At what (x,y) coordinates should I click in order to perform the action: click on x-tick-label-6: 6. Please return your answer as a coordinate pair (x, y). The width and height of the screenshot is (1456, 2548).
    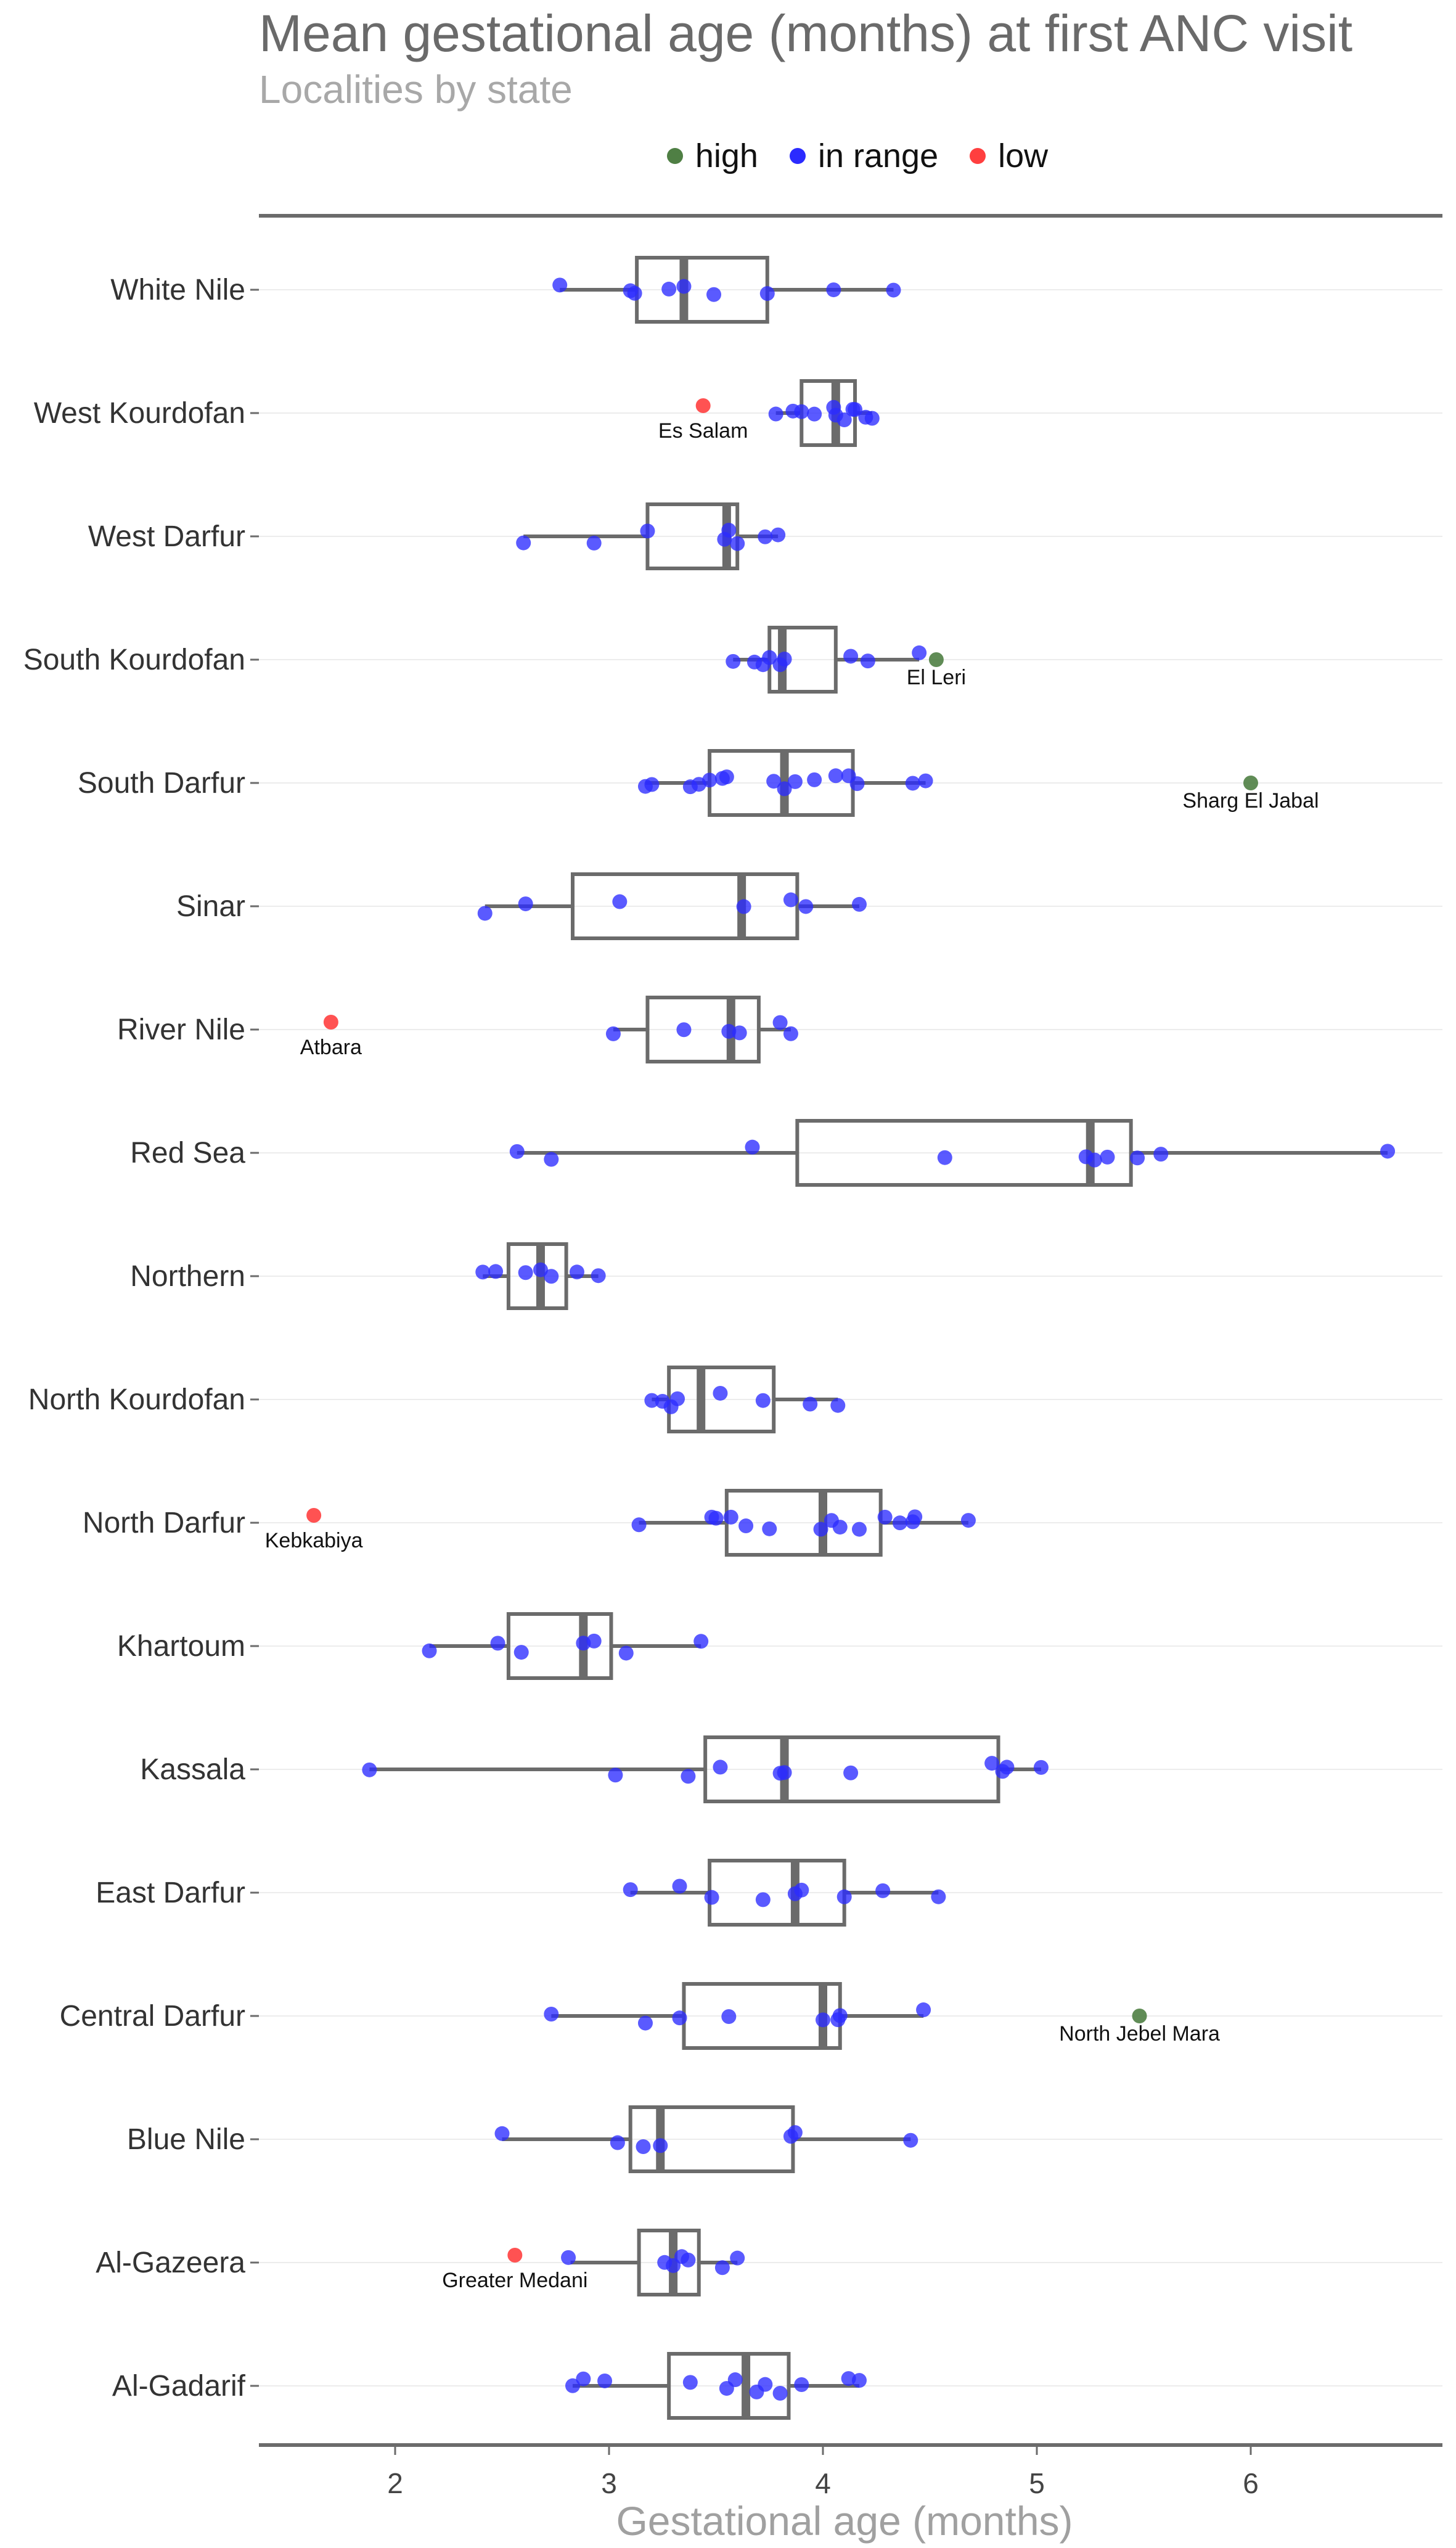
    Looking at the image, I should click on (1251, 2483).